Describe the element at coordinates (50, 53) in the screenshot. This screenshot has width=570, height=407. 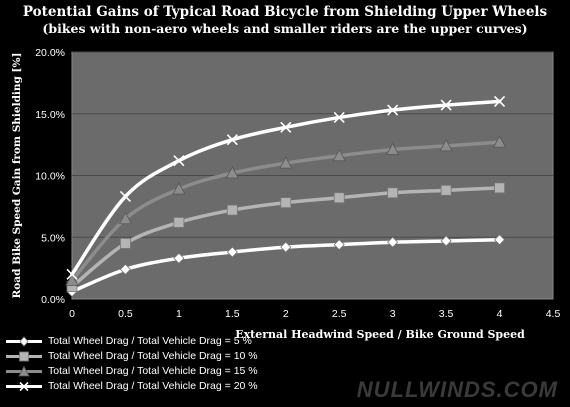
I see `y-tick-label: 20.0%` at that location.